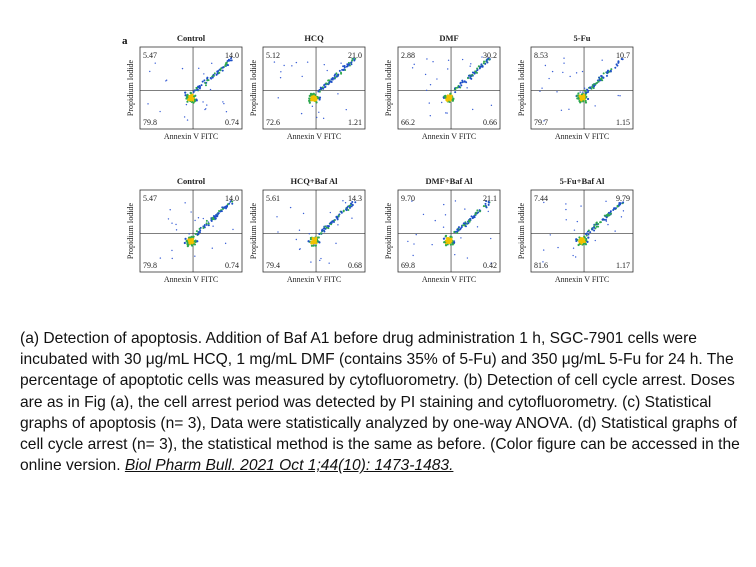  What do you see at coordinates (408, 198) in the screenshot?
I see `quadrant-upper-left: 9.70` at bounding box center [408, 198].